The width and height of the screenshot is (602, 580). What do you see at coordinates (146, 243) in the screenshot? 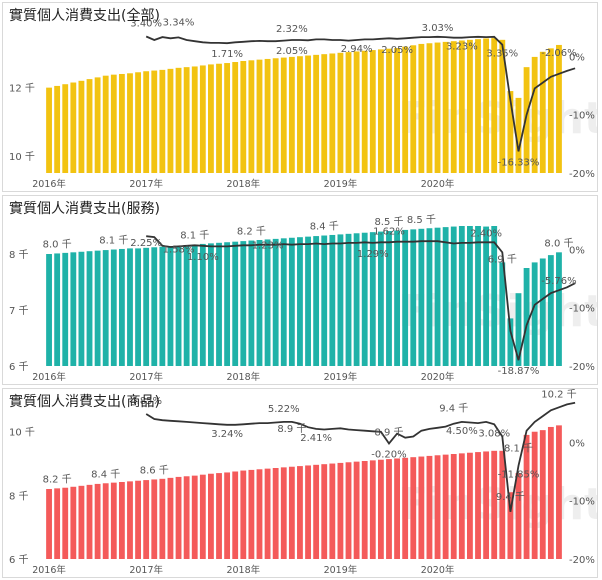
I see `data-label: 2.25%` at bounding box center [146, 243].